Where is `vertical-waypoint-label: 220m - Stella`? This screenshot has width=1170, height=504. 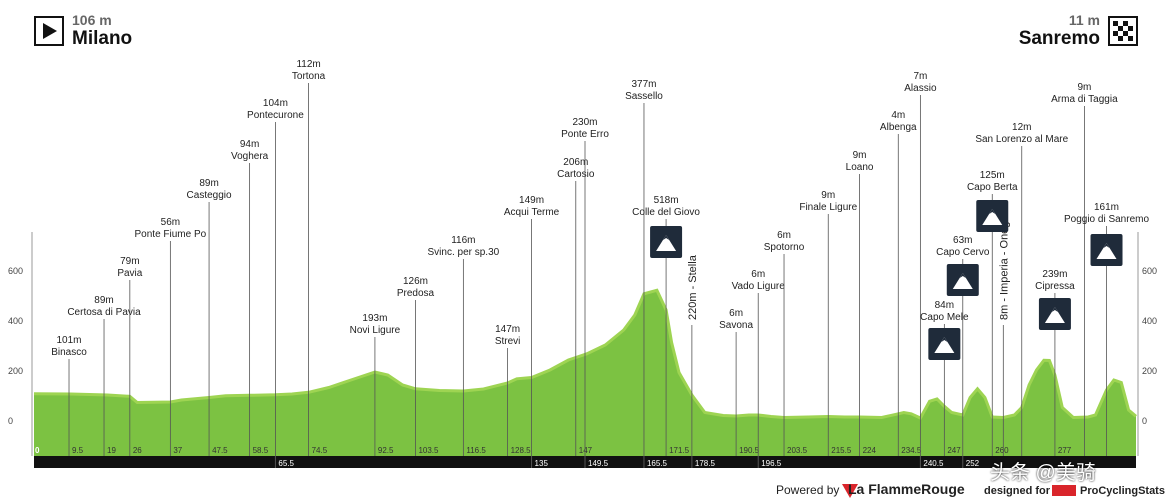 vertical-waypoint-label: 220m - Stella is located at coordinates (693, 287).